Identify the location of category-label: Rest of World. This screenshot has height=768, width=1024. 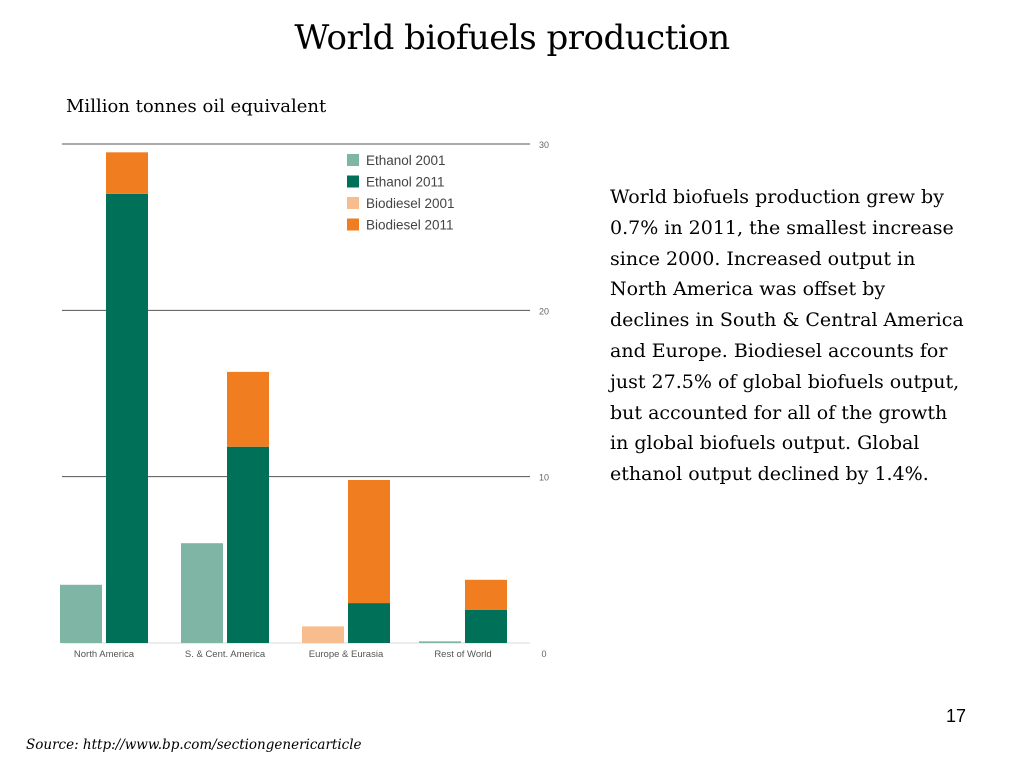
(462, 654).